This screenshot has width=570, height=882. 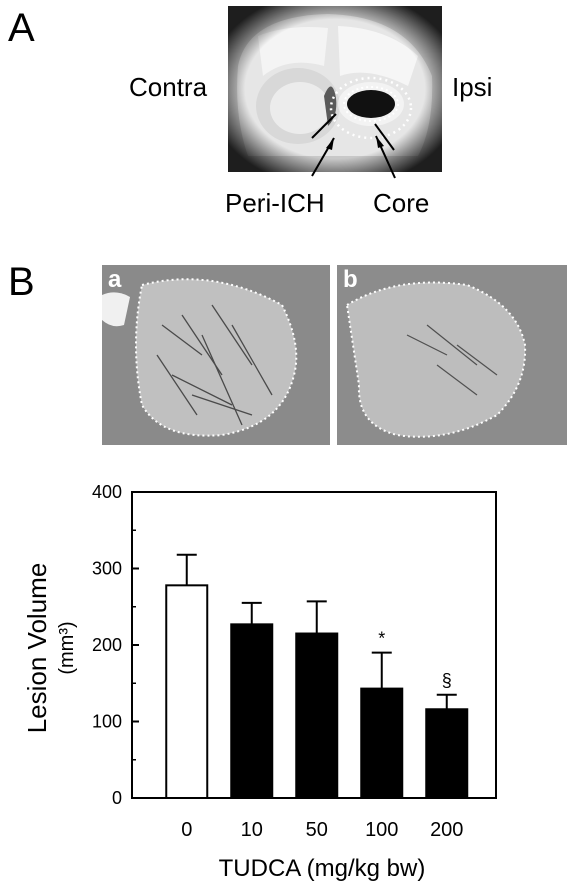 What do you see at coordinates (37, 648) in the screenshot?
I see `y-axis-title: Lesion Volume` at bounding box center [37, 648].